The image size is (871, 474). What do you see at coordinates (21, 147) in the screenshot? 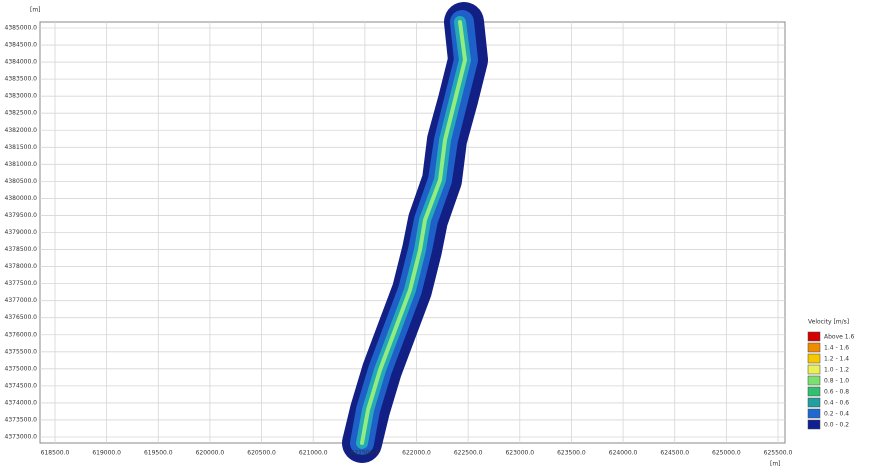
I see `y-tick-label: 4381500.0` at bounding box center [21, 147].